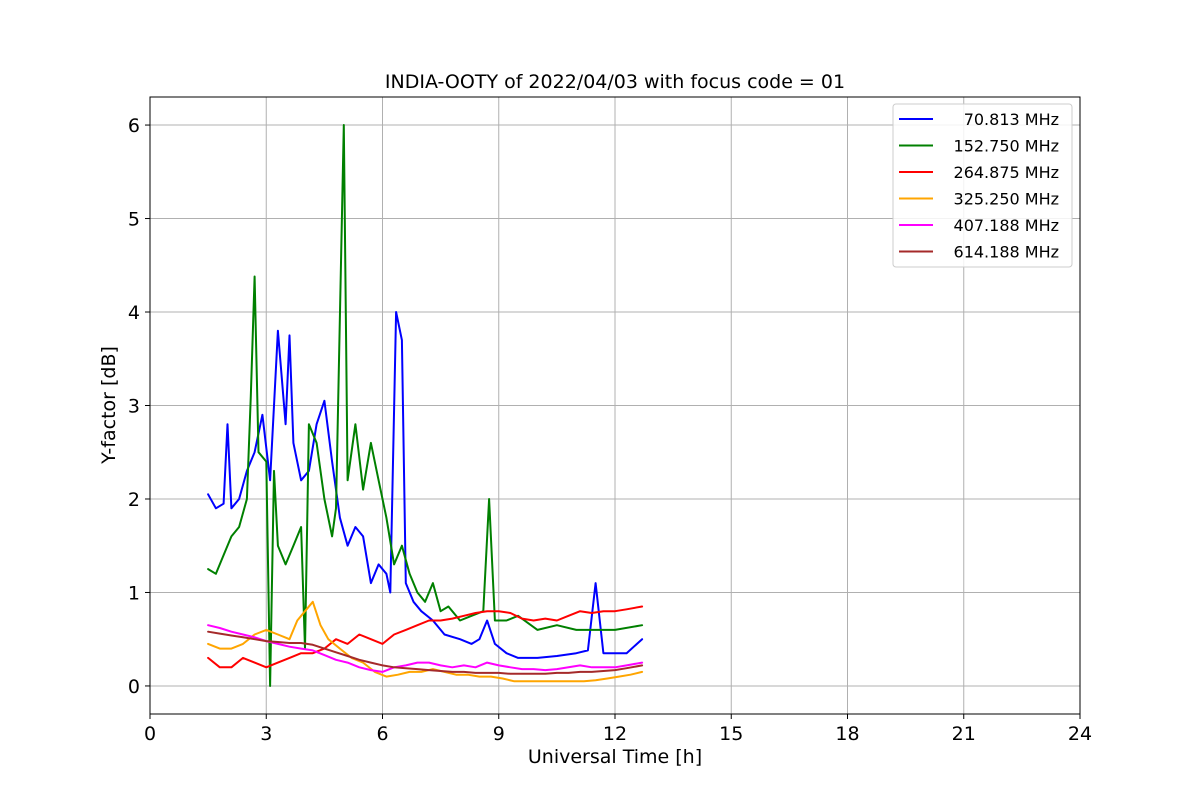 The height and width of the screenshot is (800, 1200). Describe the element at coordinates (425, 652) in the screenshot. I see `series-line-614-188-mhz` at that location.